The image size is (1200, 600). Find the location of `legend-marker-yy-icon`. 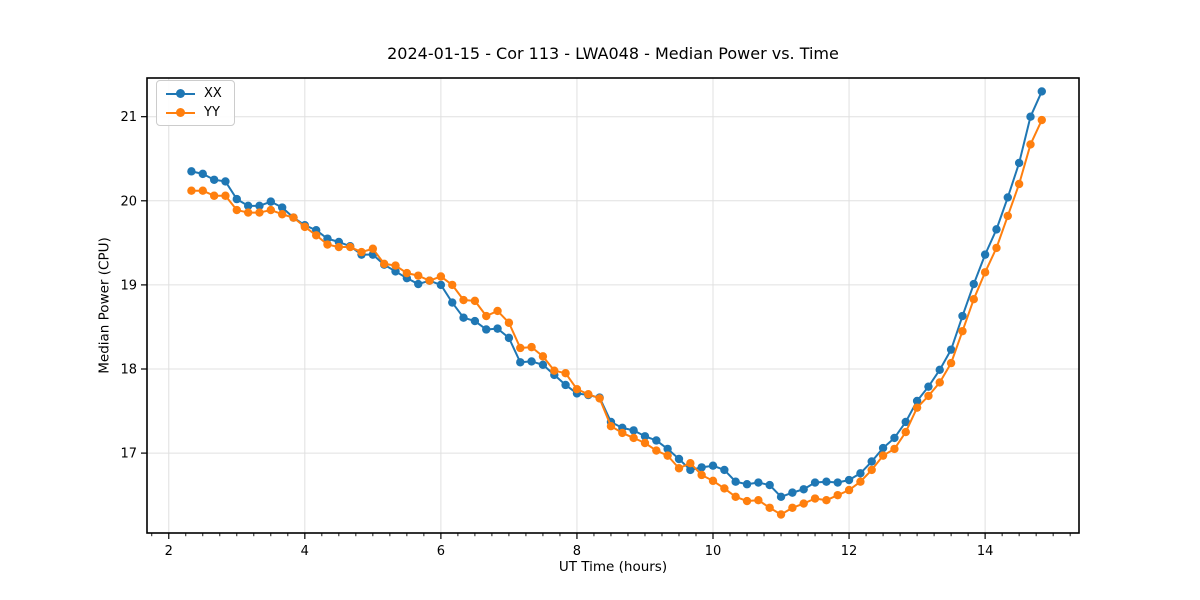

legend-marker-yy-icon is located at coordinates (180, 113).